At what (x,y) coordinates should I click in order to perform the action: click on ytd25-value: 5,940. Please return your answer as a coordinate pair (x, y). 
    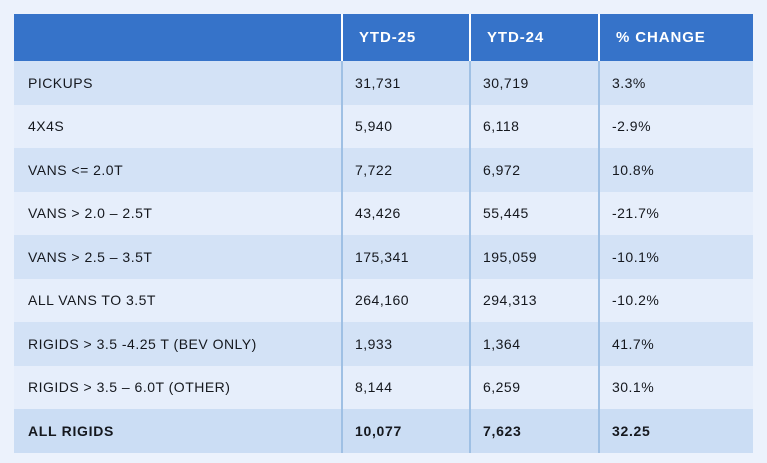
    Looking at the image, I should click on (405, 126).